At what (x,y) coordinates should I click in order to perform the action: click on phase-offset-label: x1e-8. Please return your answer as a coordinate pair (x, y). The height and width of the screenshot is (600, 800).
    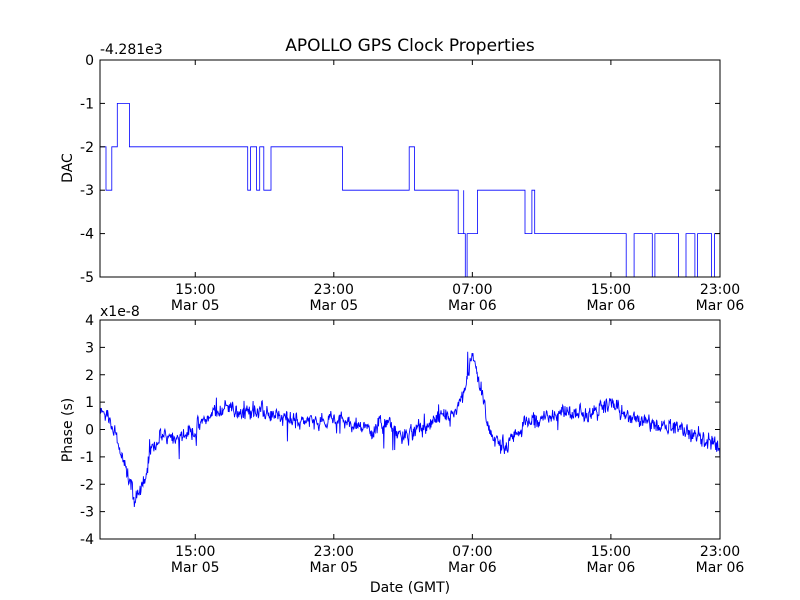
    Looking at the image, I should click on (120, 312).